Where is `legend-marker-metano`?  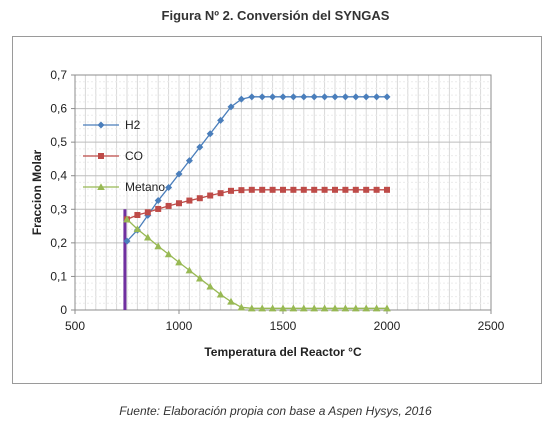 legend-marker-metano is located at coordinates (101, 186).